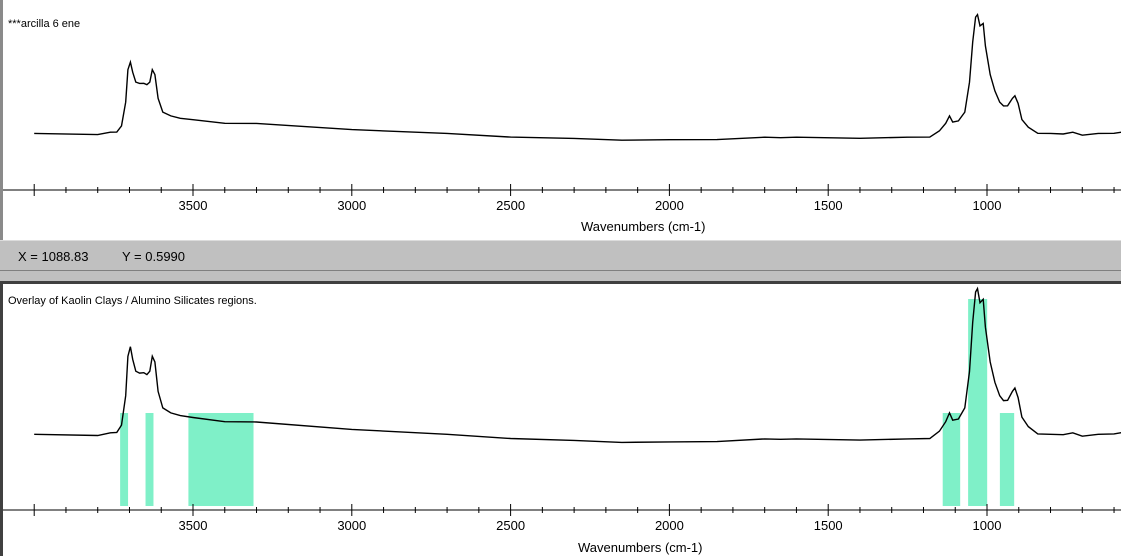 This screenshot has height=556, width=1121. I want to click on top-x-axis-label: Wavenumbers (cm-1), so click(643, 226).